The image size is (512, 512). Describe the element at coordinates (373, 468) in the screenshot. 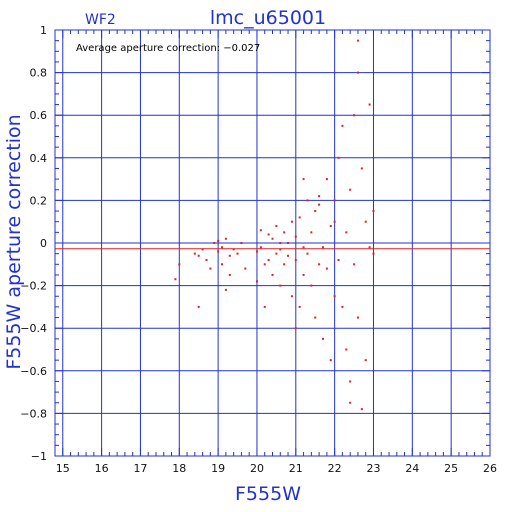

I see `x-tick-label: 23` at that location.